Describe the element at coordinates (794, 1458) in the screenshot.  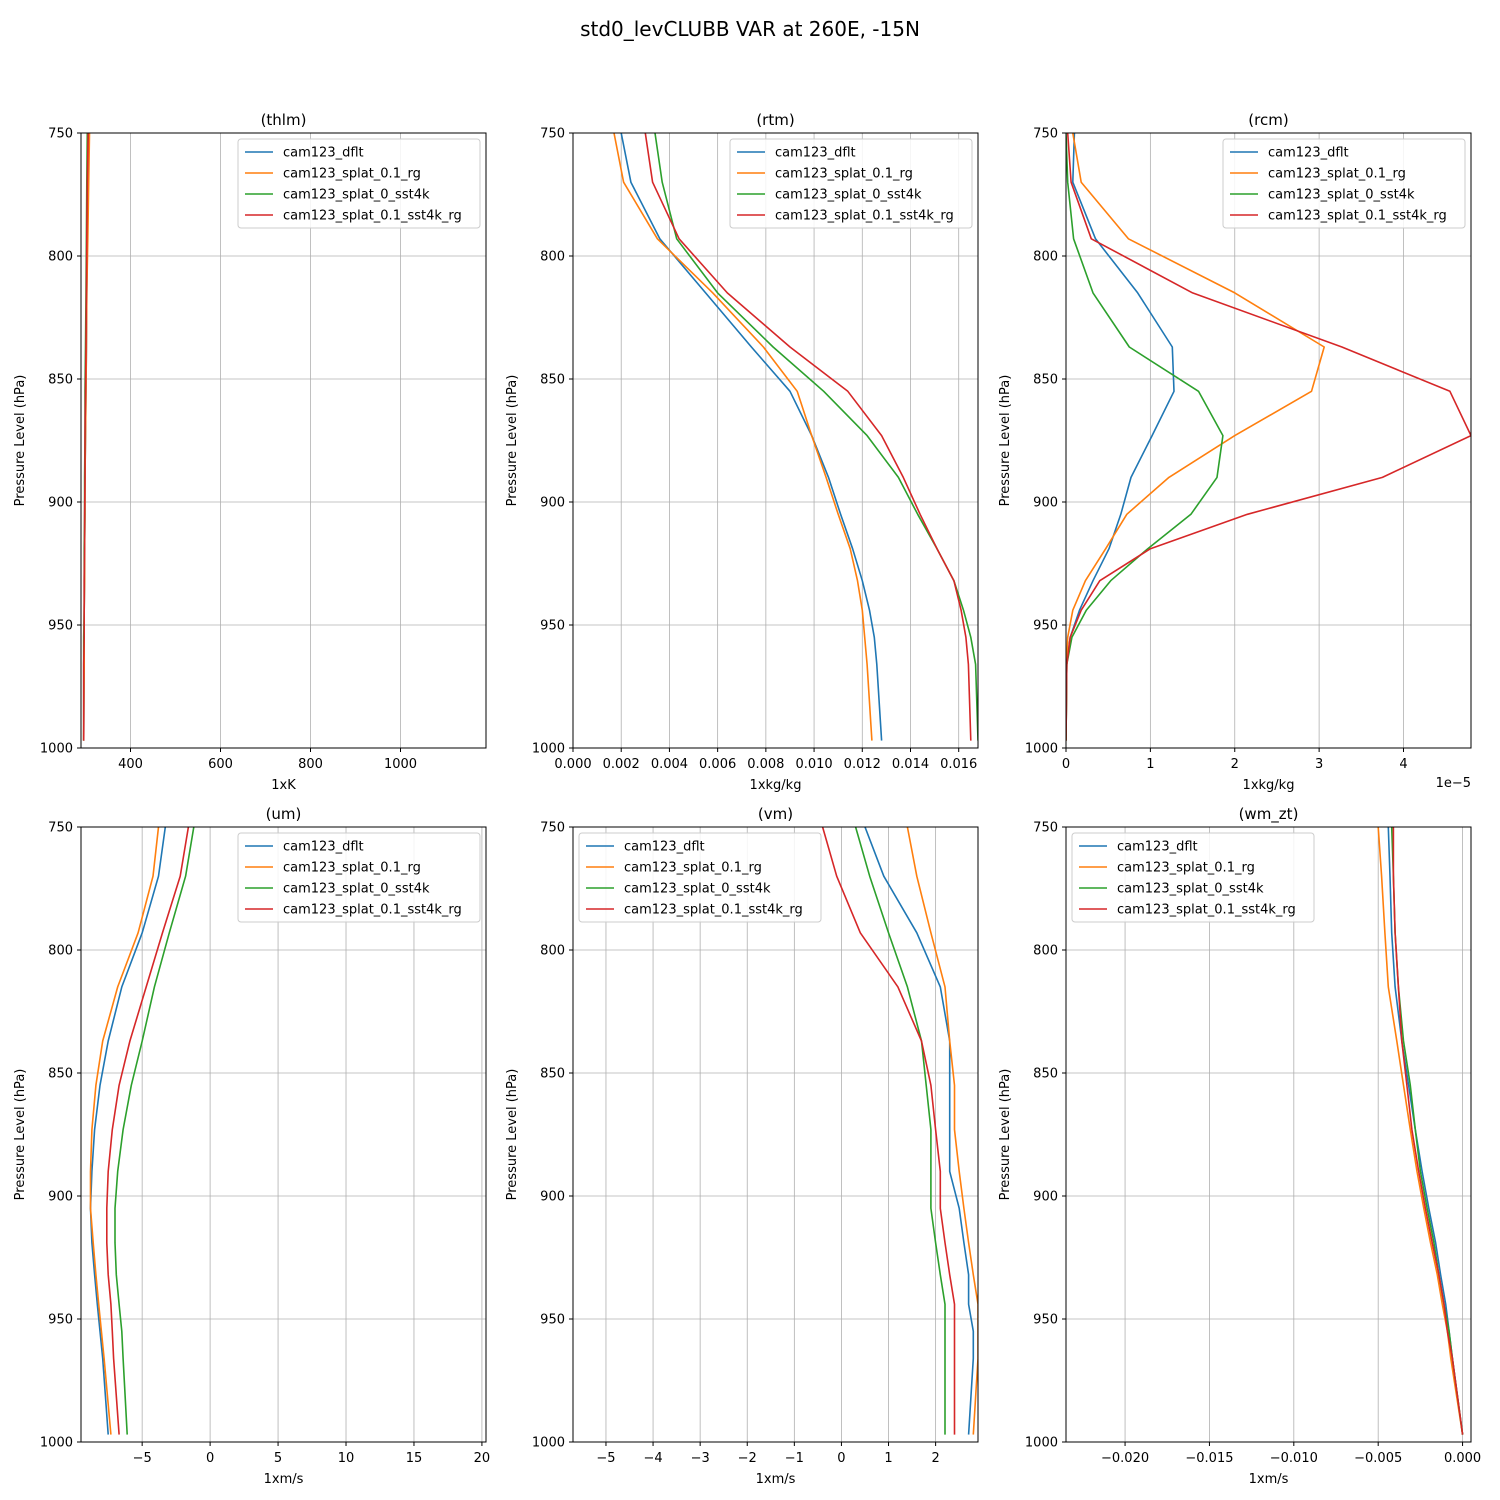
I see `x-tick-label: −1` at that location.